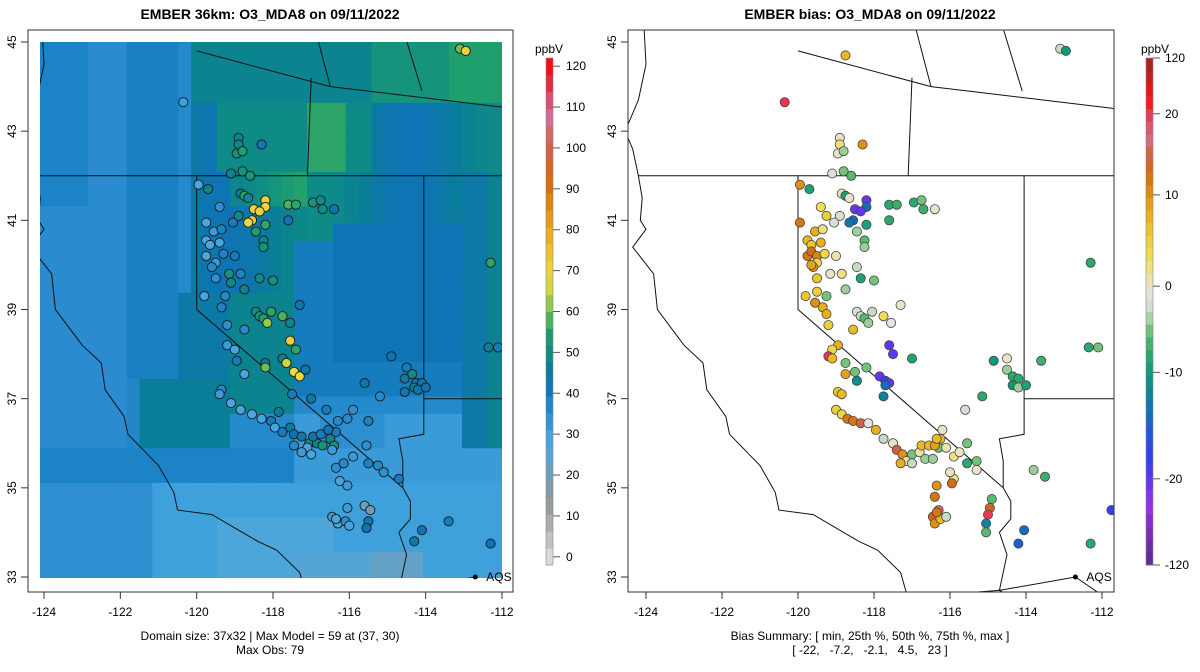 The width and height of the screenshot is (1200, 672). I want to click on colorbar-tick-label: 120, so click(1175, 58).